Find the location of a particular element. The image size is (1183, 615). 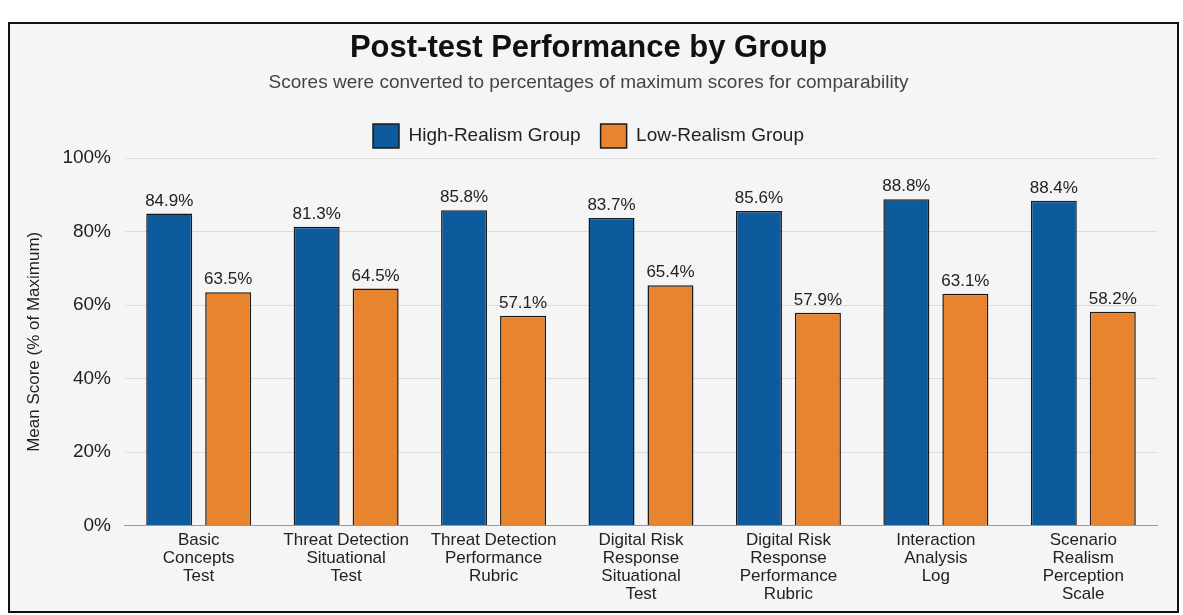

data-label: 63.1% is located at coordinates (965, 280).